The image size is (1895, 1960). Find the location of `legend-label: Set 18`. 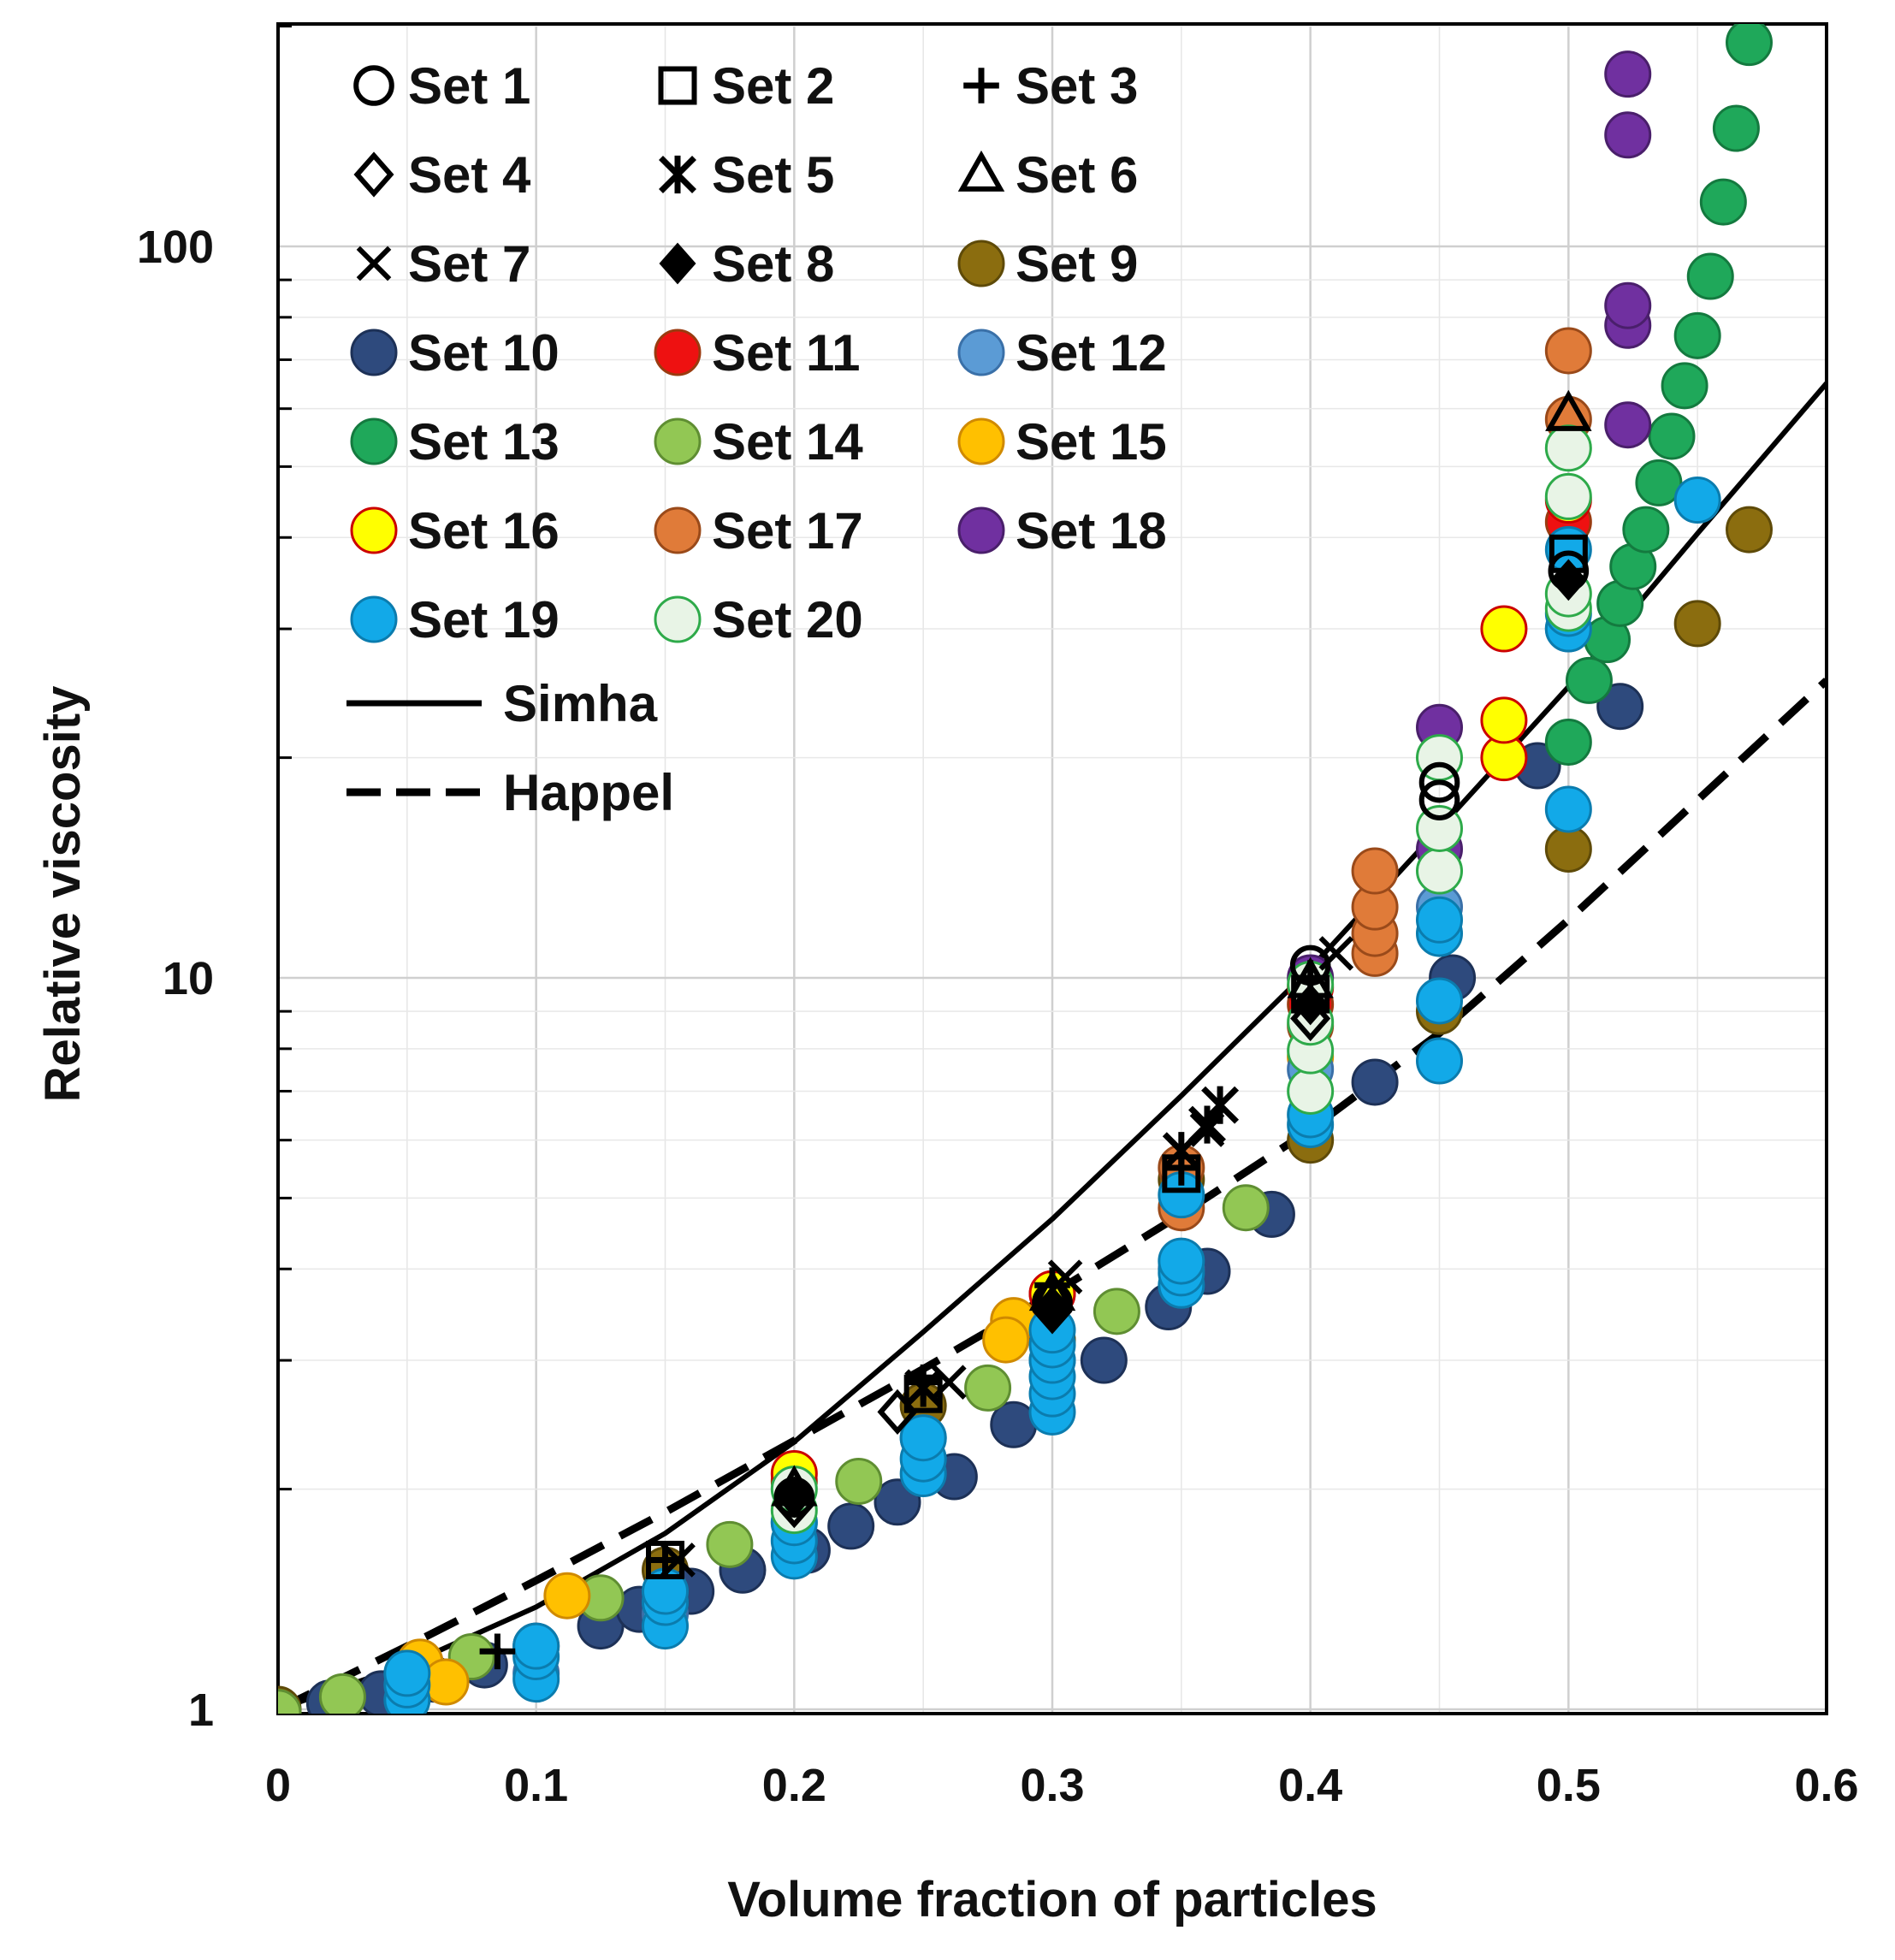

legend-label: Set 18 is located at coordinates (1091, 531).